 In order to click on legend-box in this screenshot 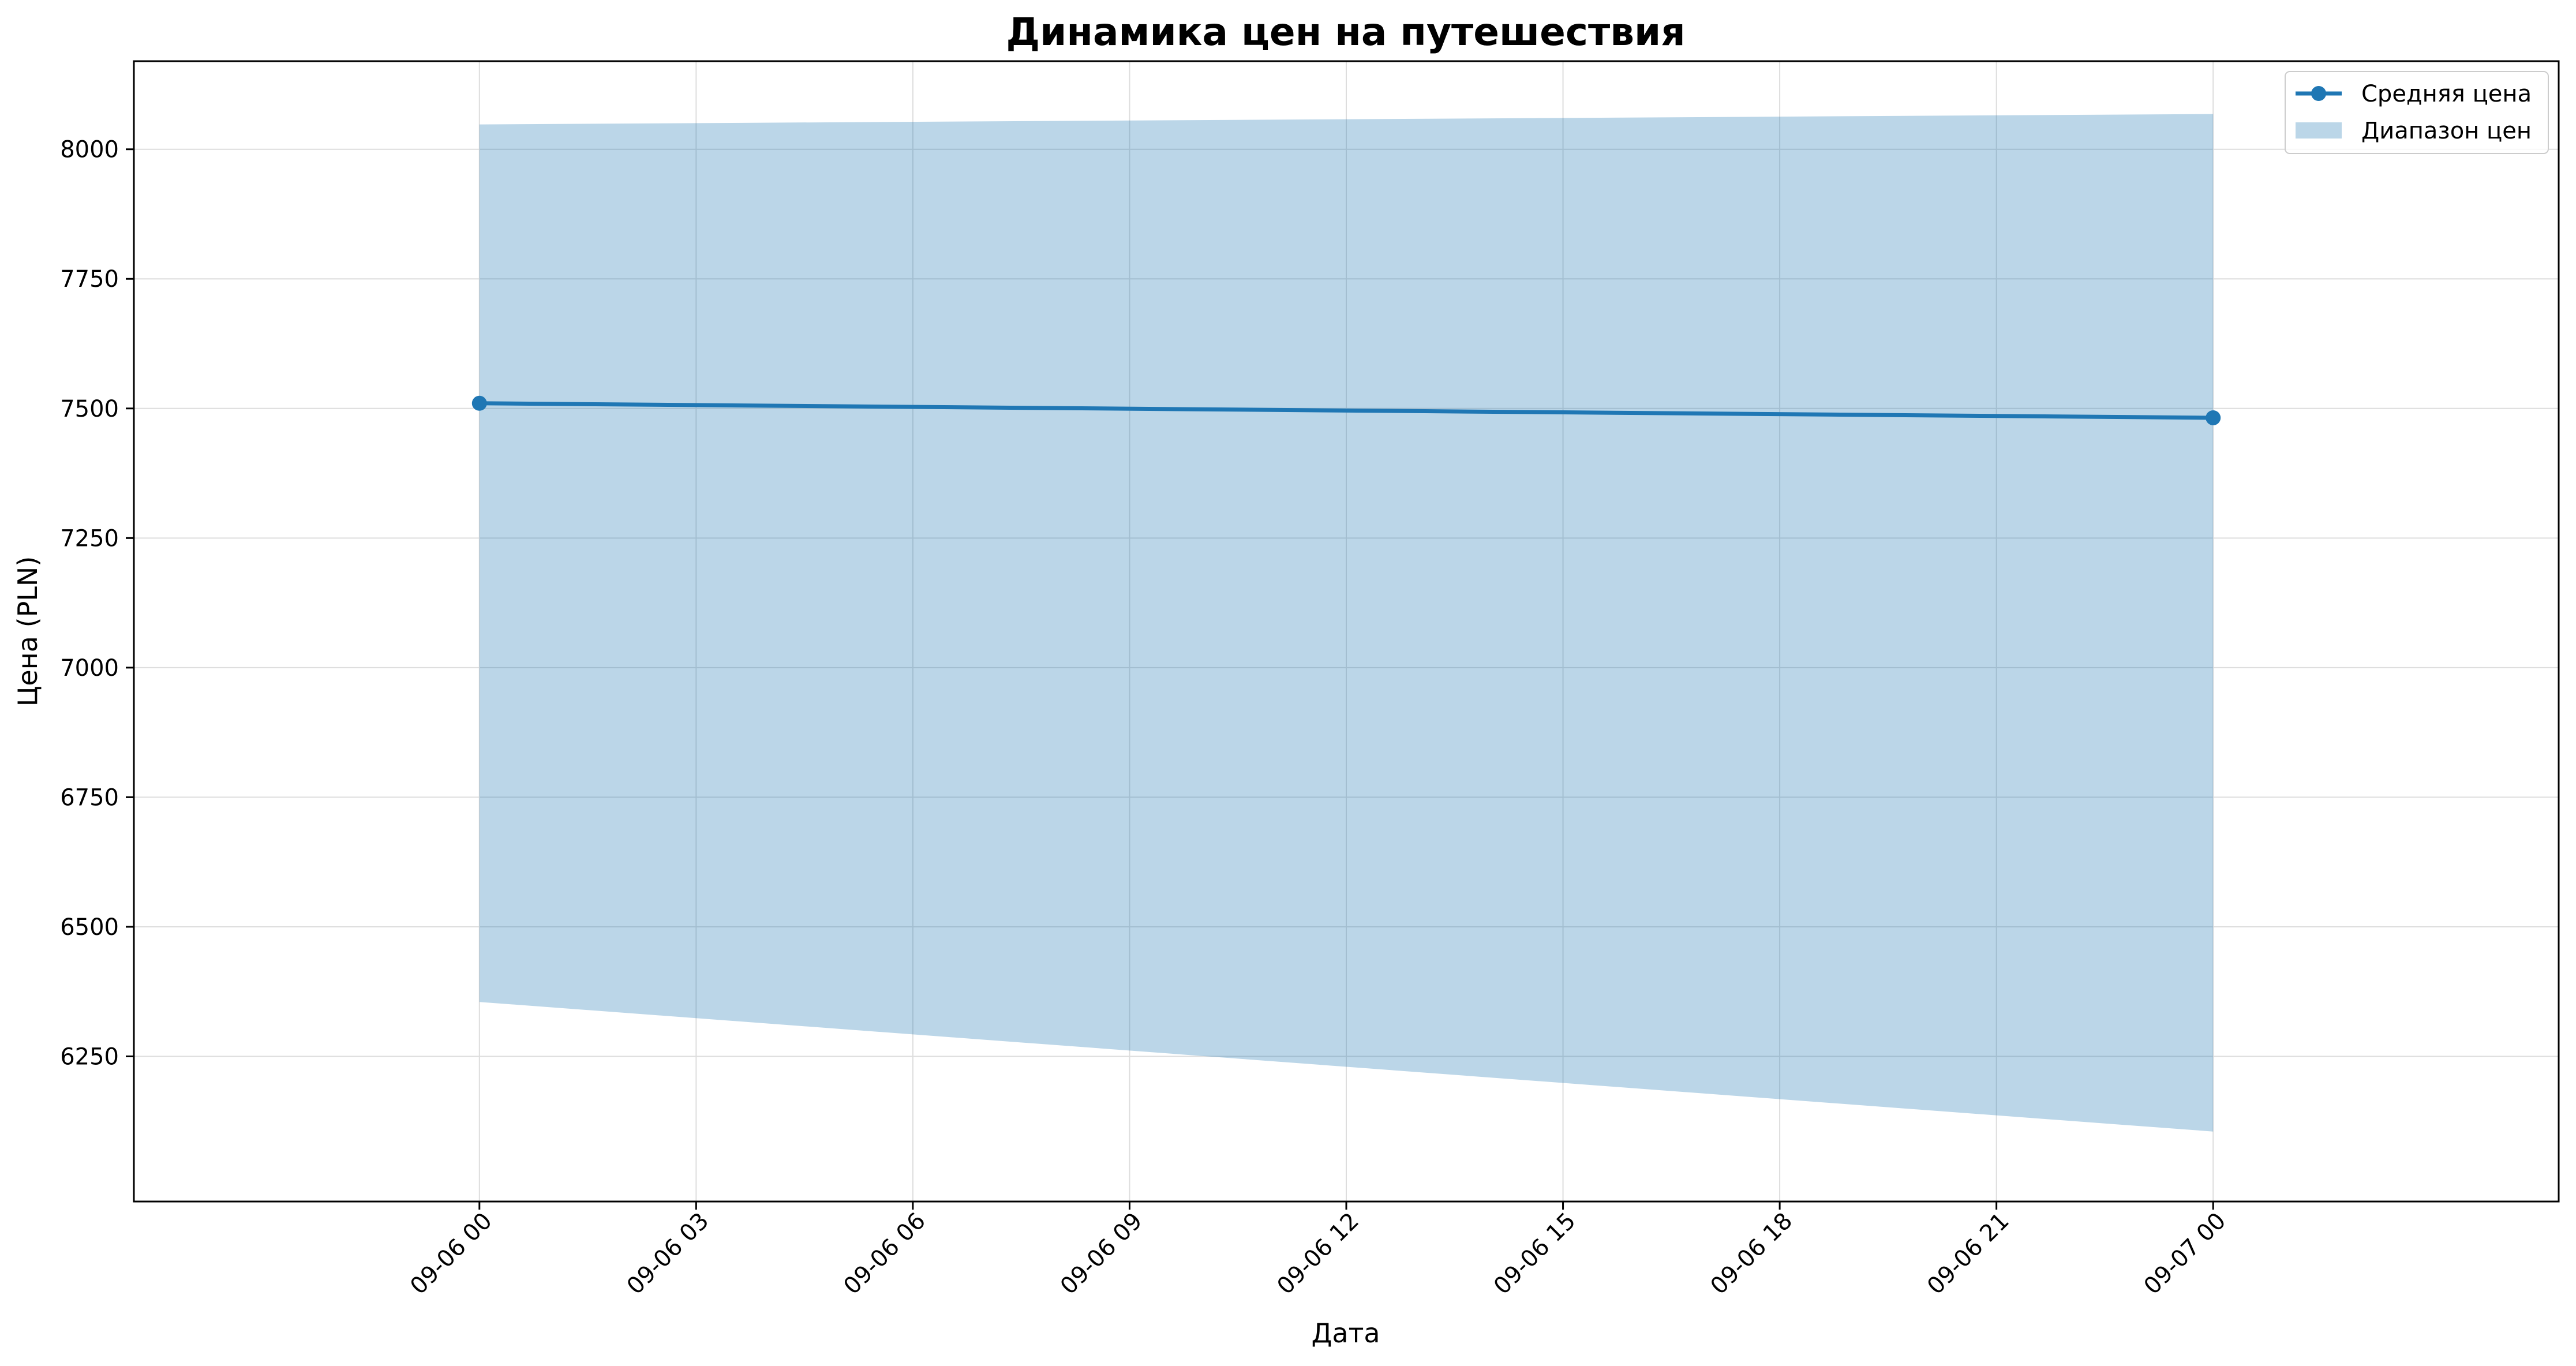, I will do `click(2417, 112)`.